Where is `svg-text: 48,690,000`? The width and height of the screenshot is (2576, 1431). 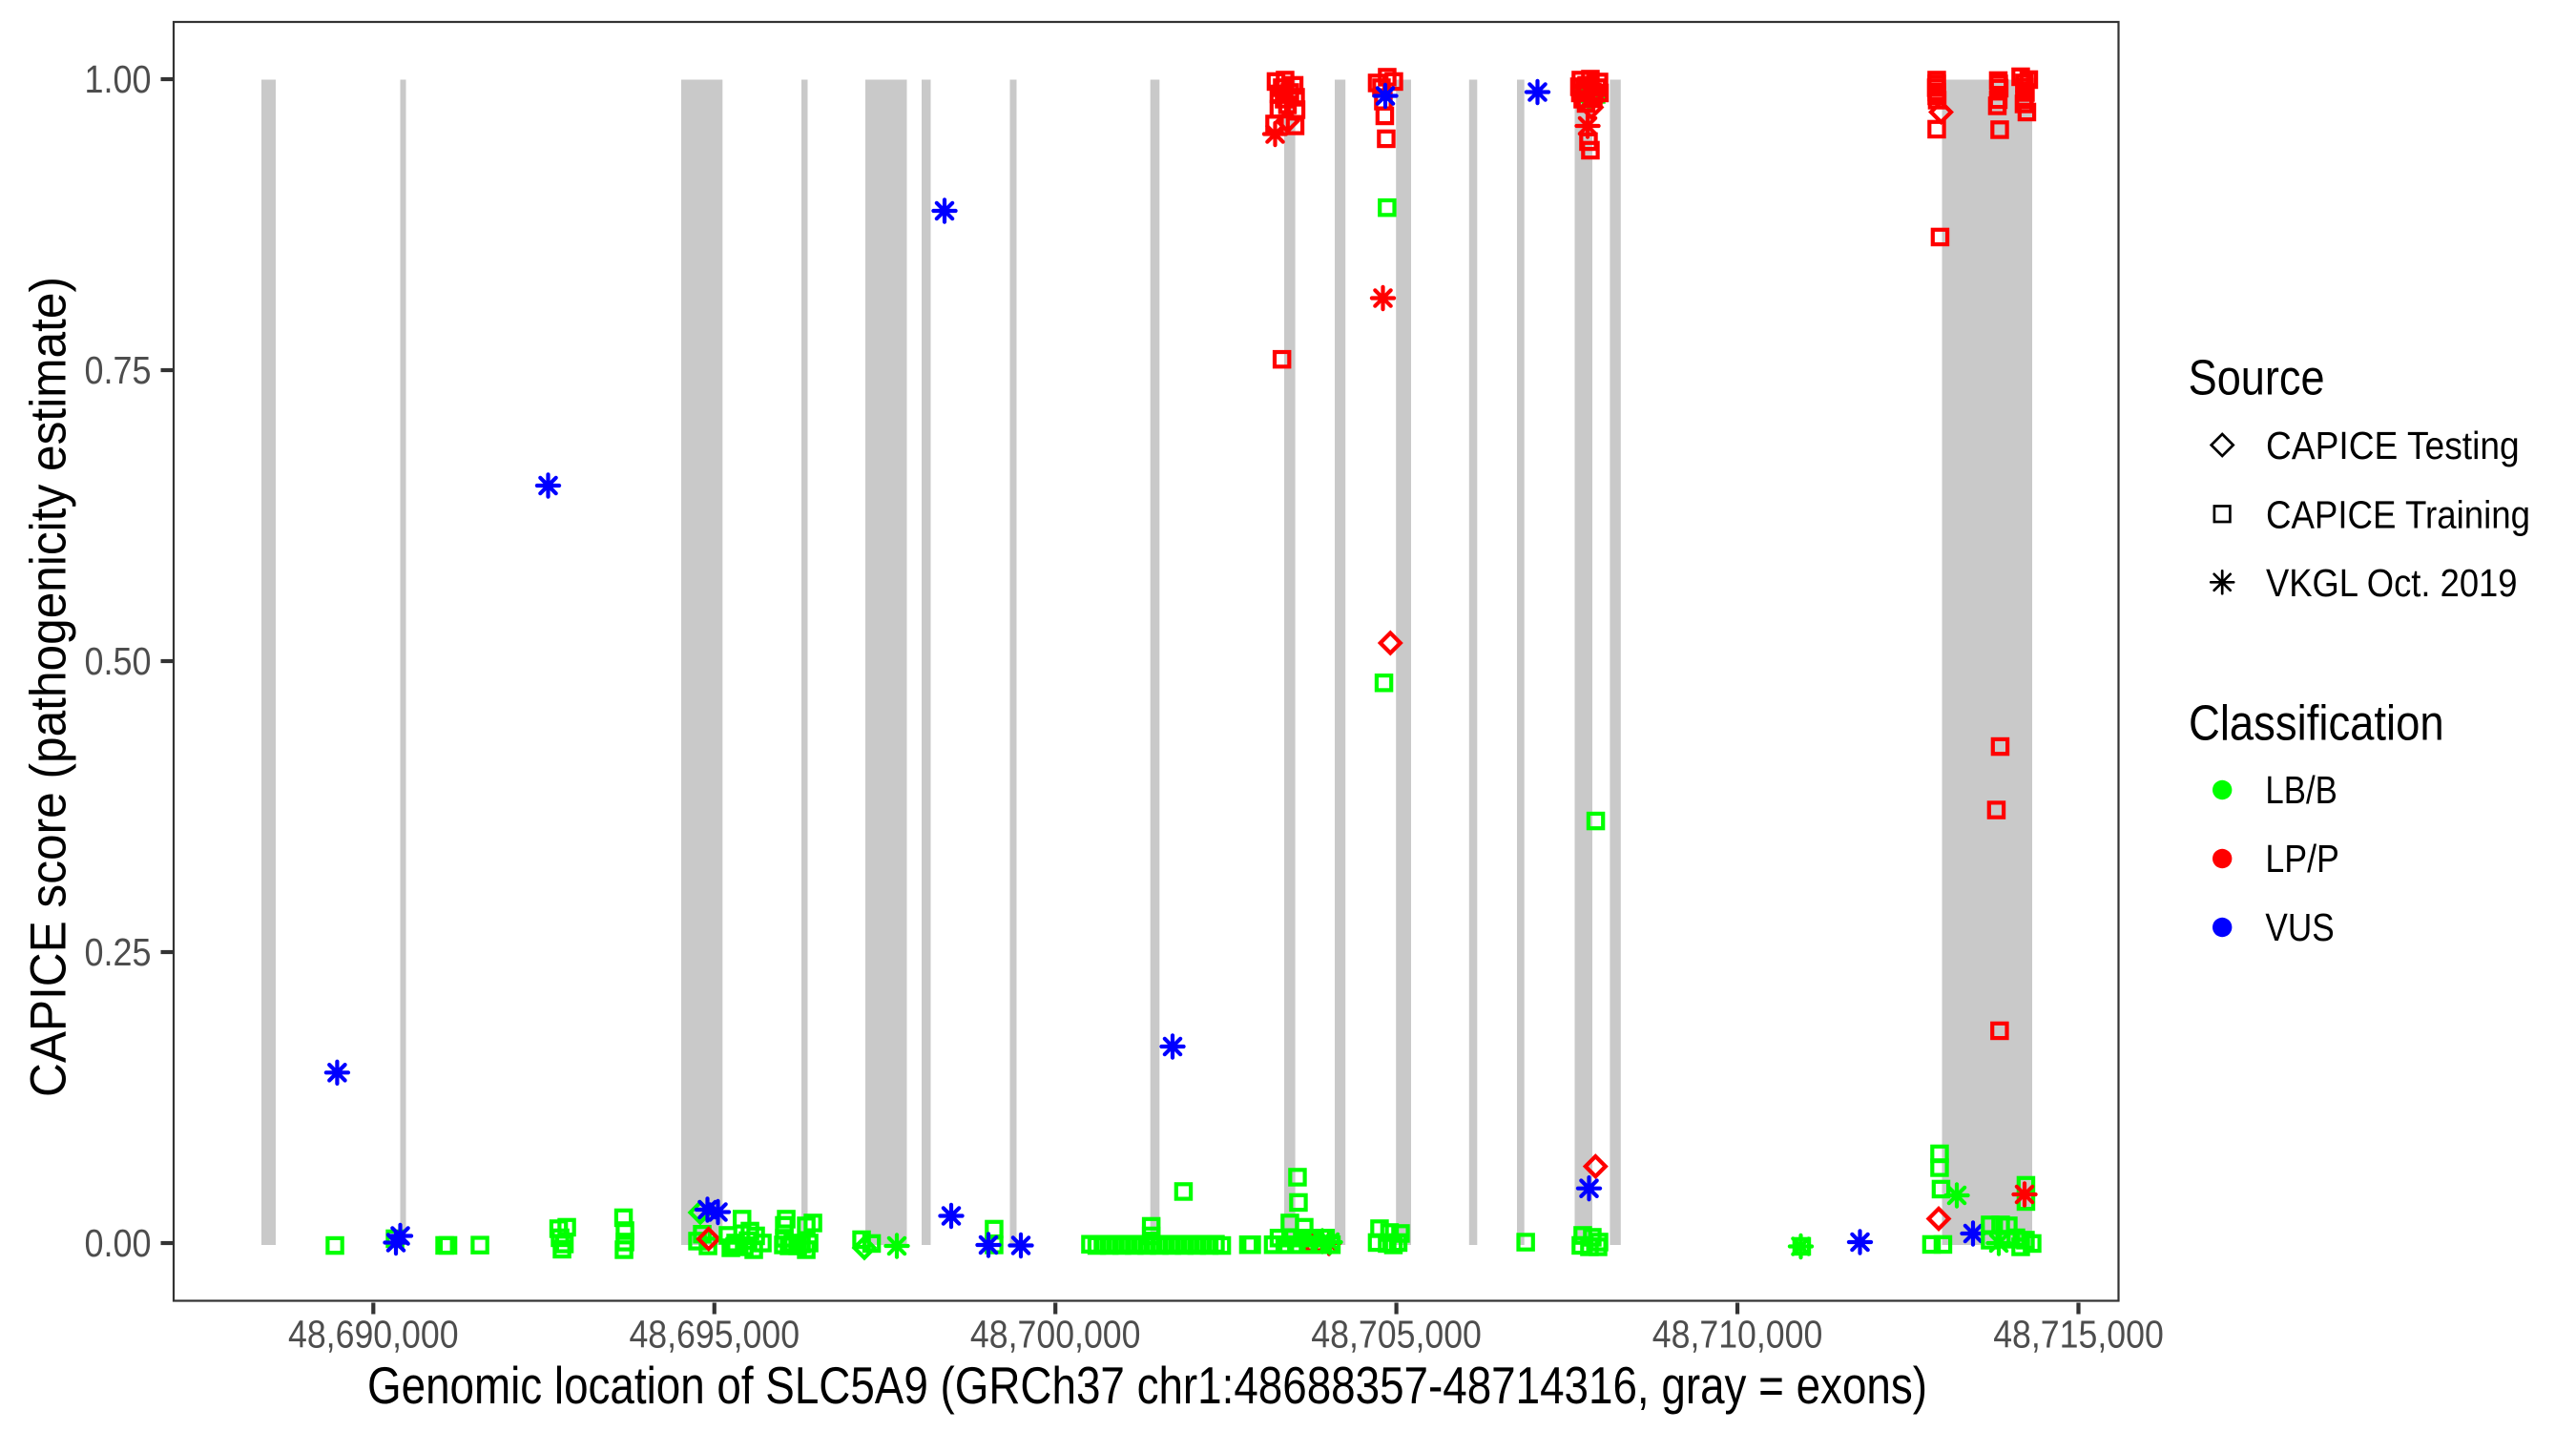
svg-text: 48,690,000 is located at coordinates (373, 1335).